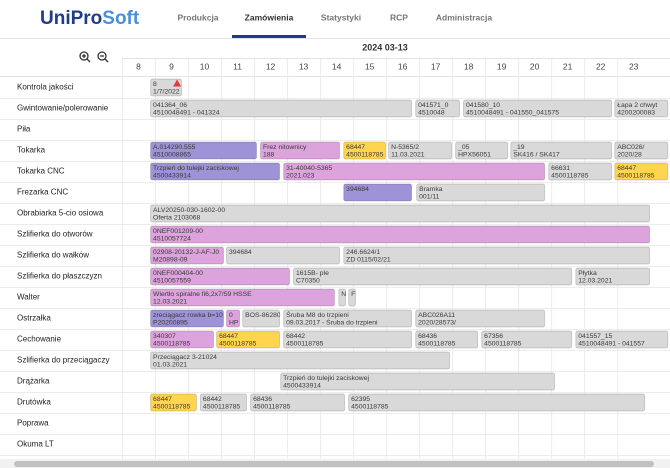 Image resolution: width=670 pixels, height=468 pixels. I want to click on task-text: 68447, so click(355, 147).